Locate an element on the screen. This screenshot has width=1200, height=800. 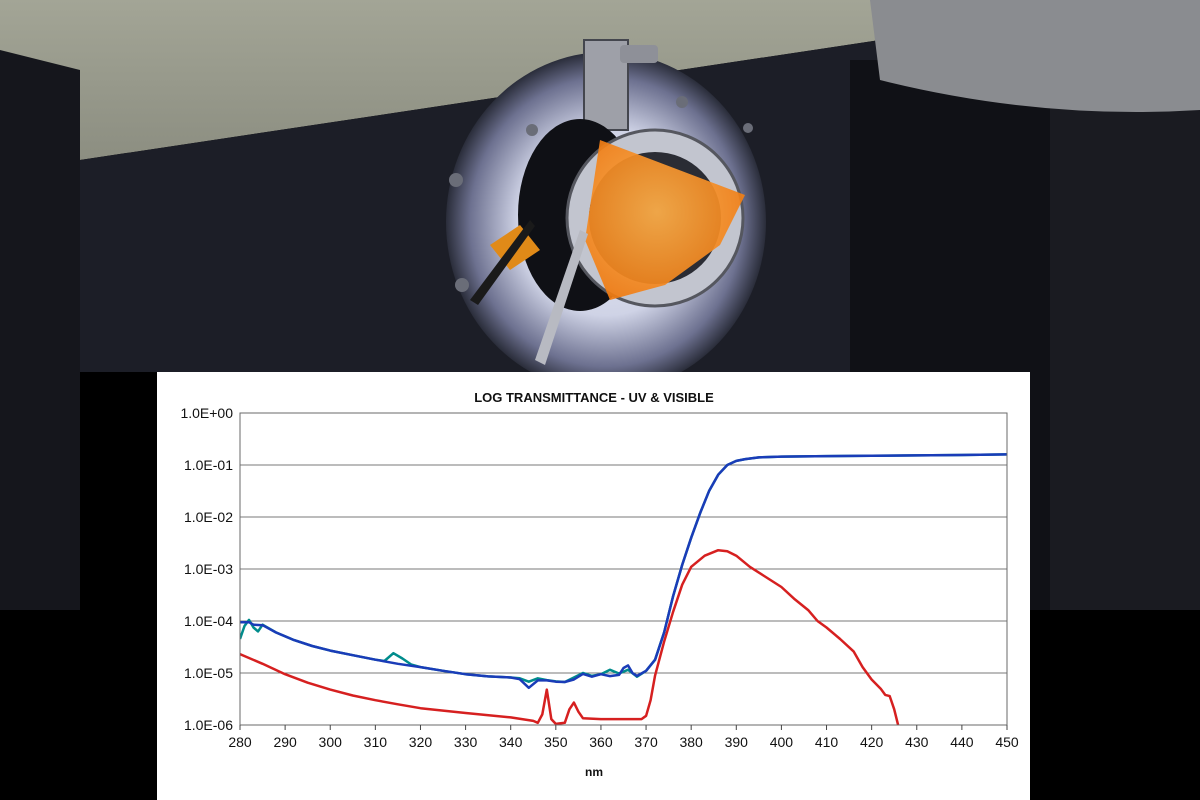
x-tick-label: 350 is located at coordinates (556, 742).